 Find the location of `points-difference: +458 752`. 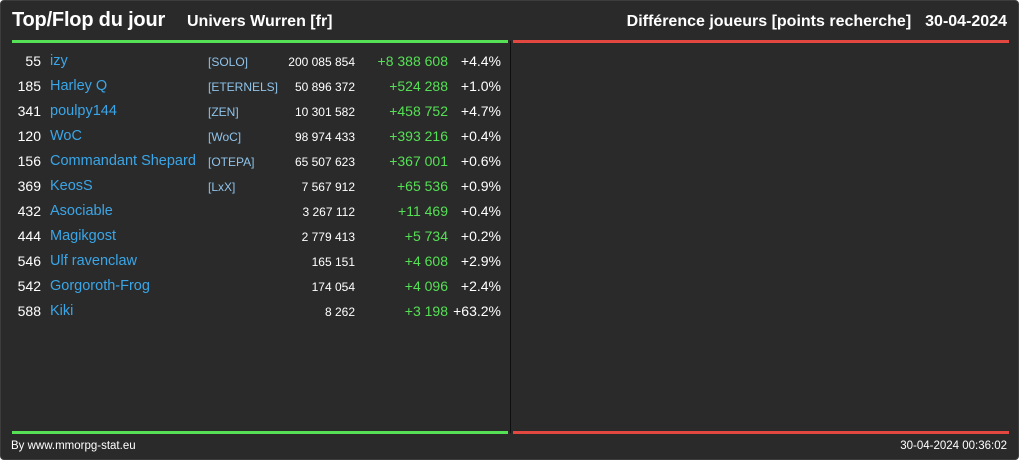

points-difference: +458 752 is located at coordinates (418, 111).